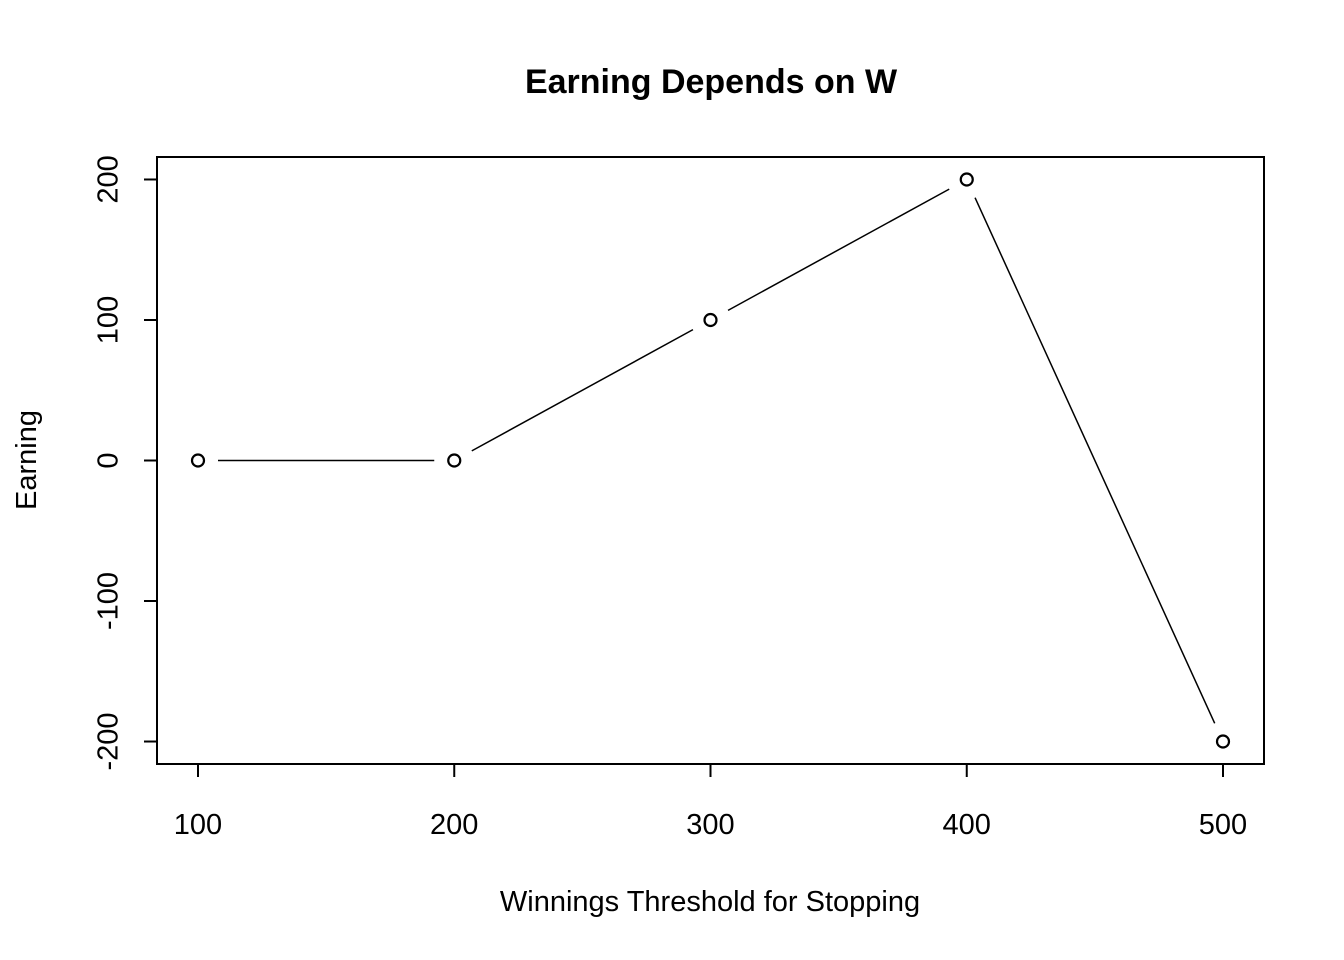 The image size is (1344, 960). Describe the element at coordinates (109, 460) in the screenshot. I see `y-tick-label: 0` at that location.